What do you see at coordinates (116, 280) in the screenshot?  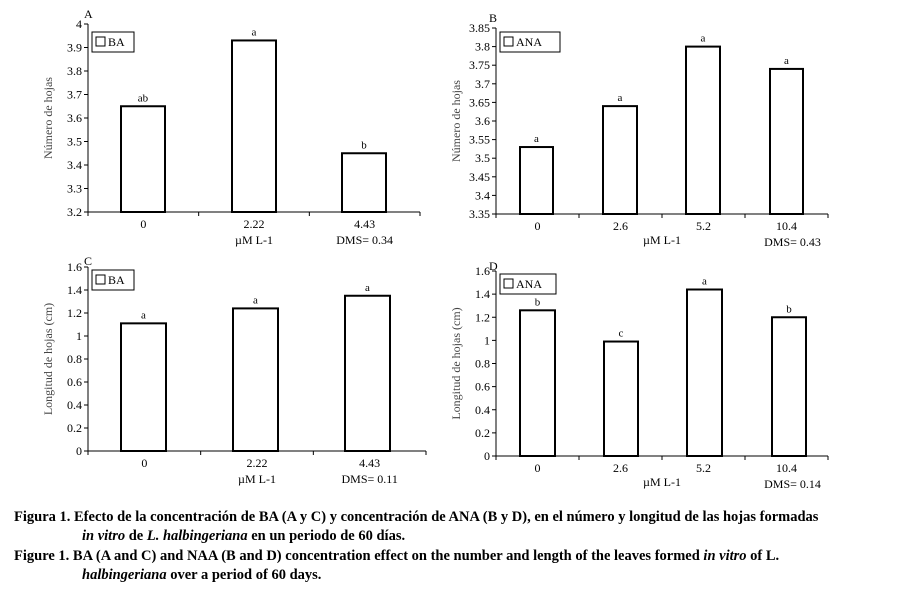 I see `legend-label-c: BA` at bounding box center [116, 280].